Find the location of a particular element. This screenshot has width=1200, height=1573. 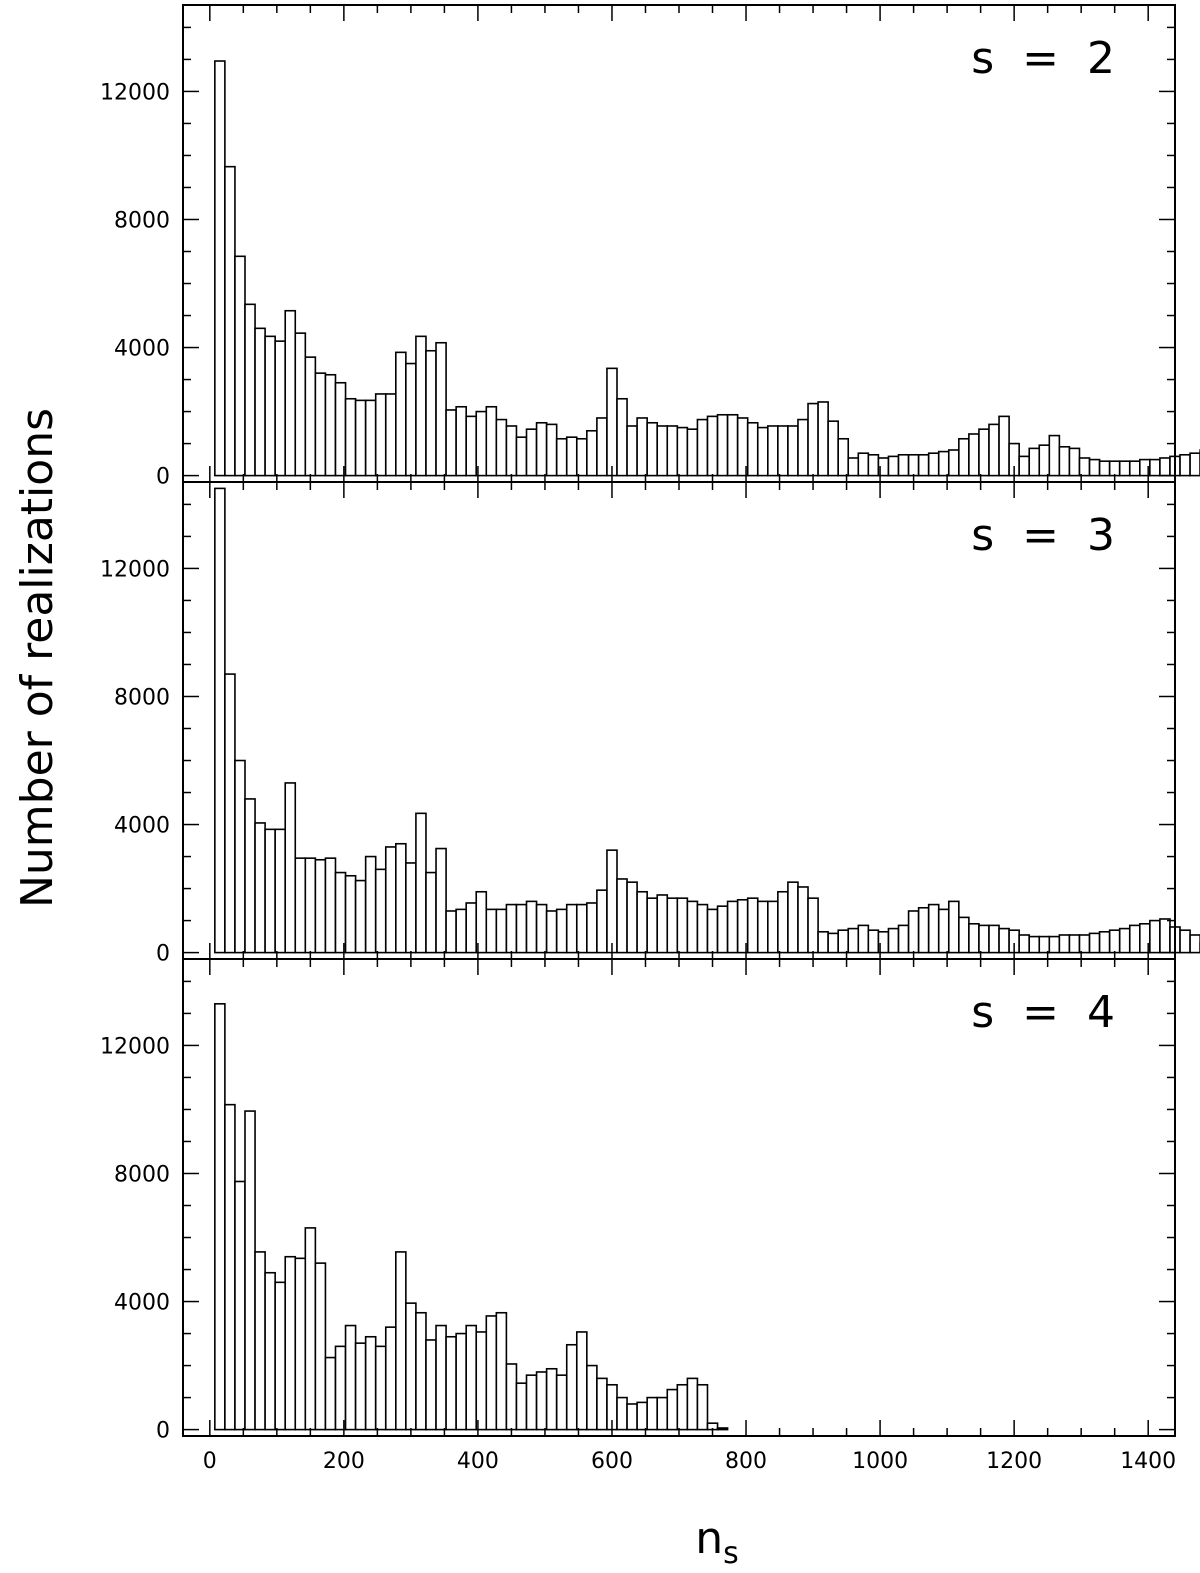

panel-label: s = 2 is located at coordinates (1043, 58).